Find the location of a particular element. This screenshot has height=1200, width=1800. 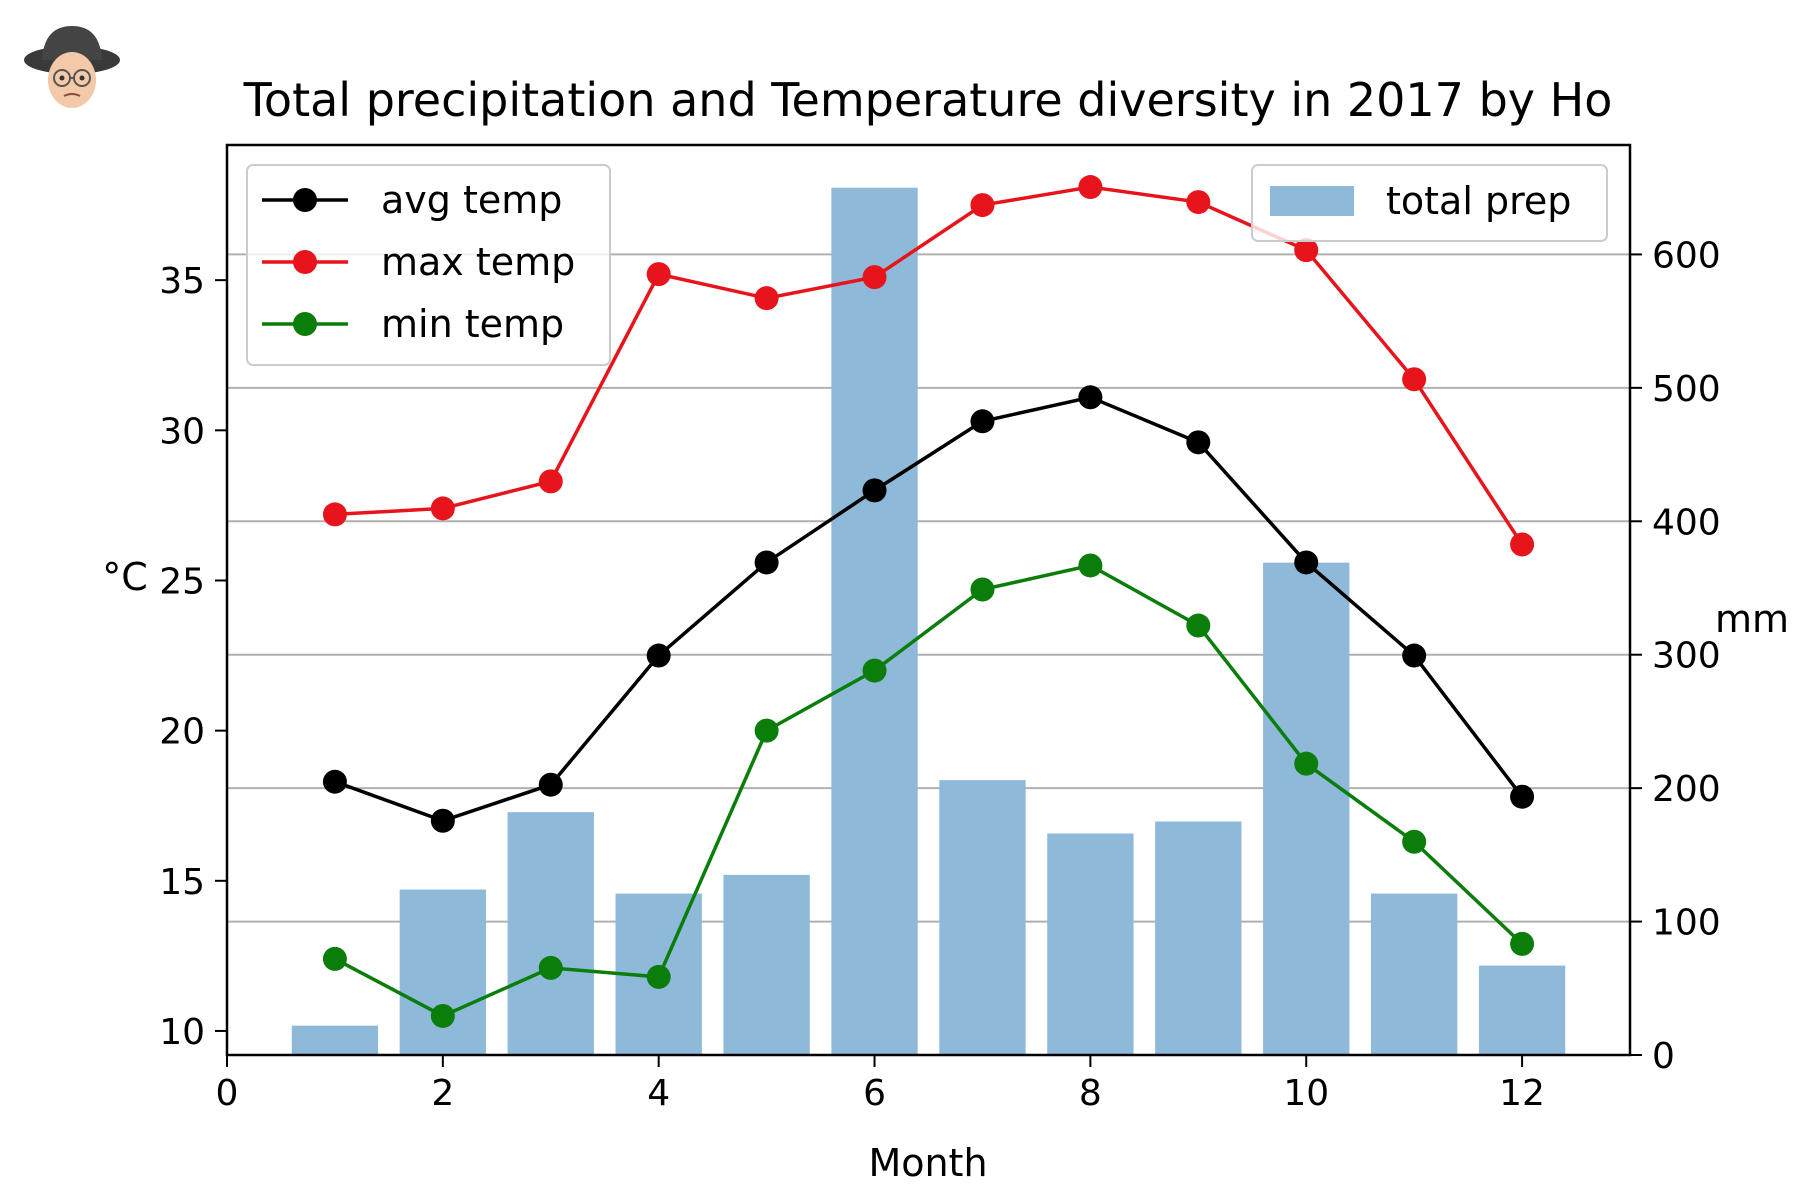

y-left-tick-label-30: 30 is located at coordinates (182, 431).